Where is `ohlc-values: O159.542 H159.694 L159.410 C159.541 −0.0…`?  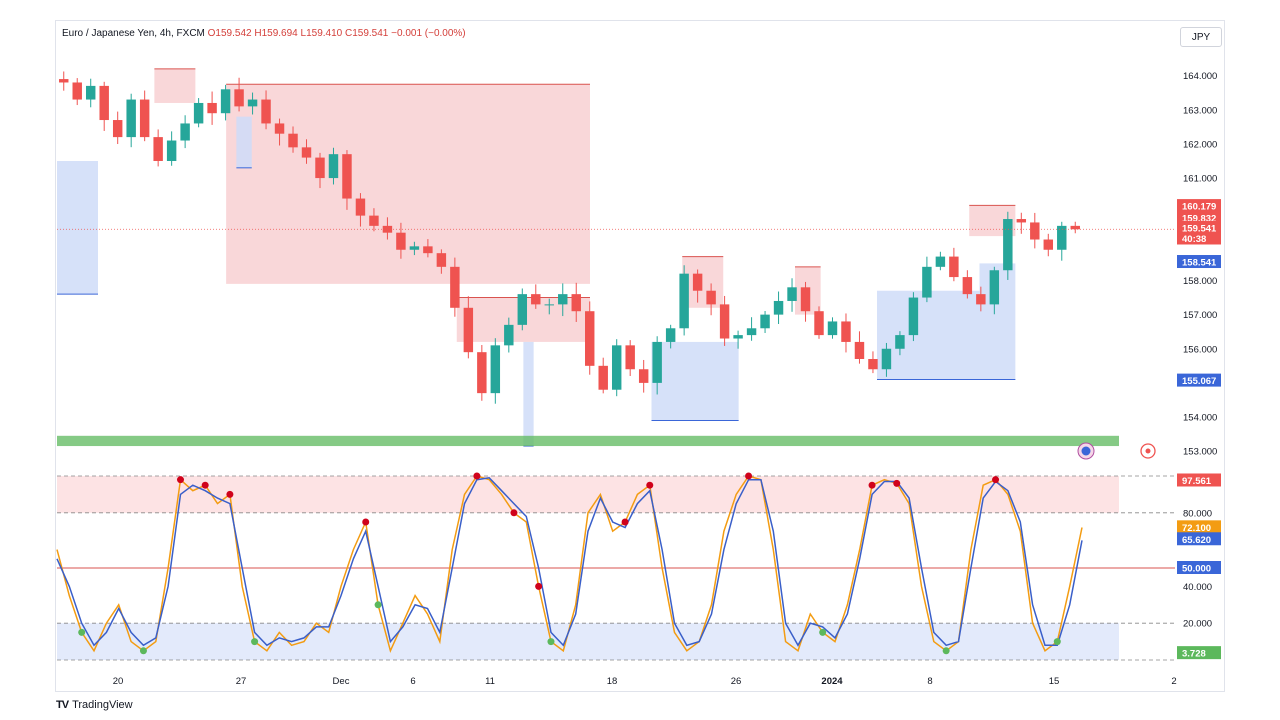
ohlc-values: O159.542 H159.694 L159.410 C159.541 −0.0… is located at coordinates (336, 33).